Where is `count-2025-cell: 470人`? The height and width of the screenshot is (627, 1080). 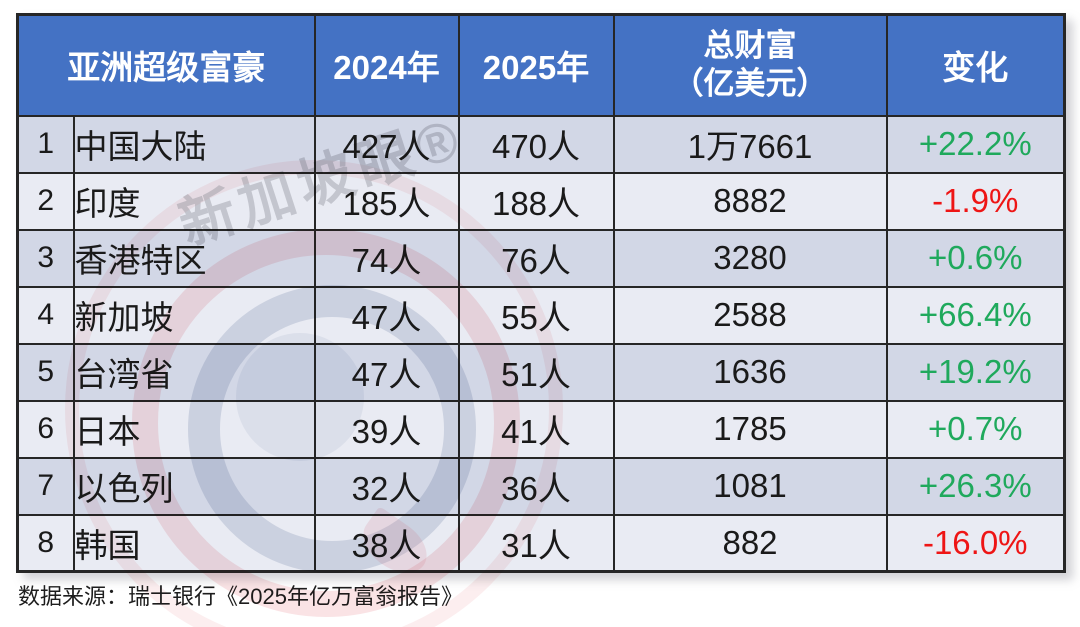
count-2025-cell: 470人 is located at coordinates (536, 144).